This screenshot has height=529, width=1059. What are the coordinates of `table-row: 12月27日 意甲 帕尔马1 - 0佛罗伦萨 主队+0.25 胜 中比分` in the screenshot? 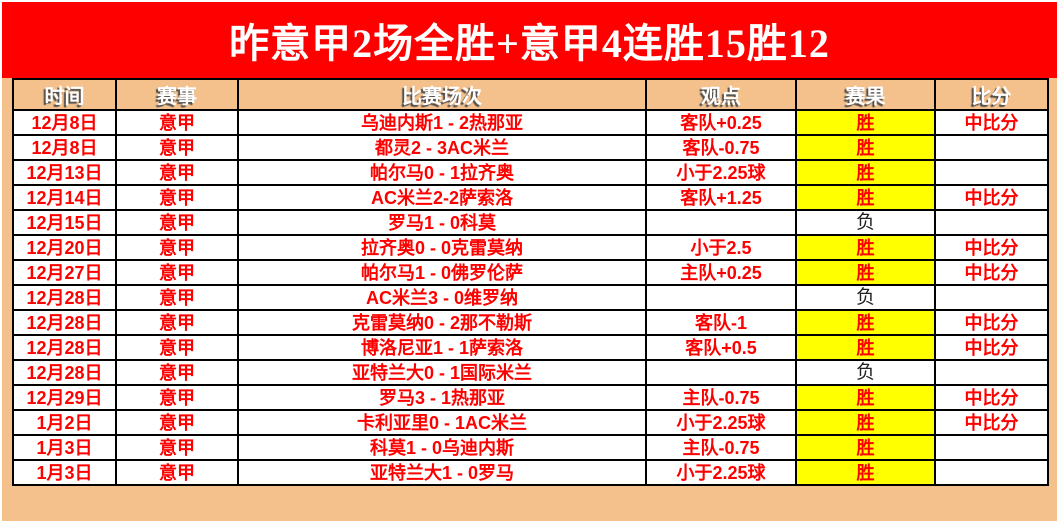 It's located at (530, 272).